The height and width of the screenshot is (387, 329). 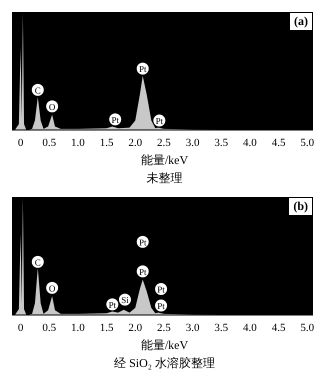 What do you see at coordinates (301, 21) in the screenshot?
I see `annotation: (a)` at bounding box center [301, 21].